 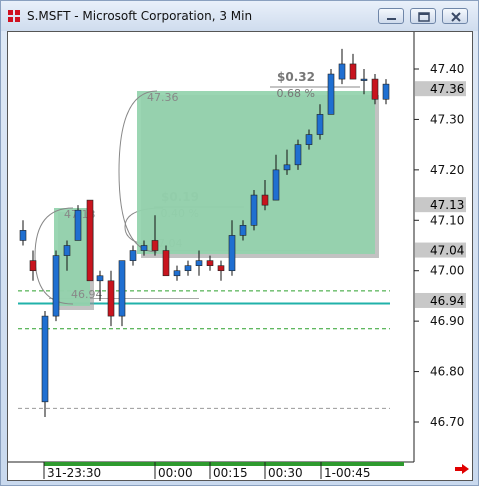 I want to click on x-tick-label: 31-23:30, so click(x=74, y=473).